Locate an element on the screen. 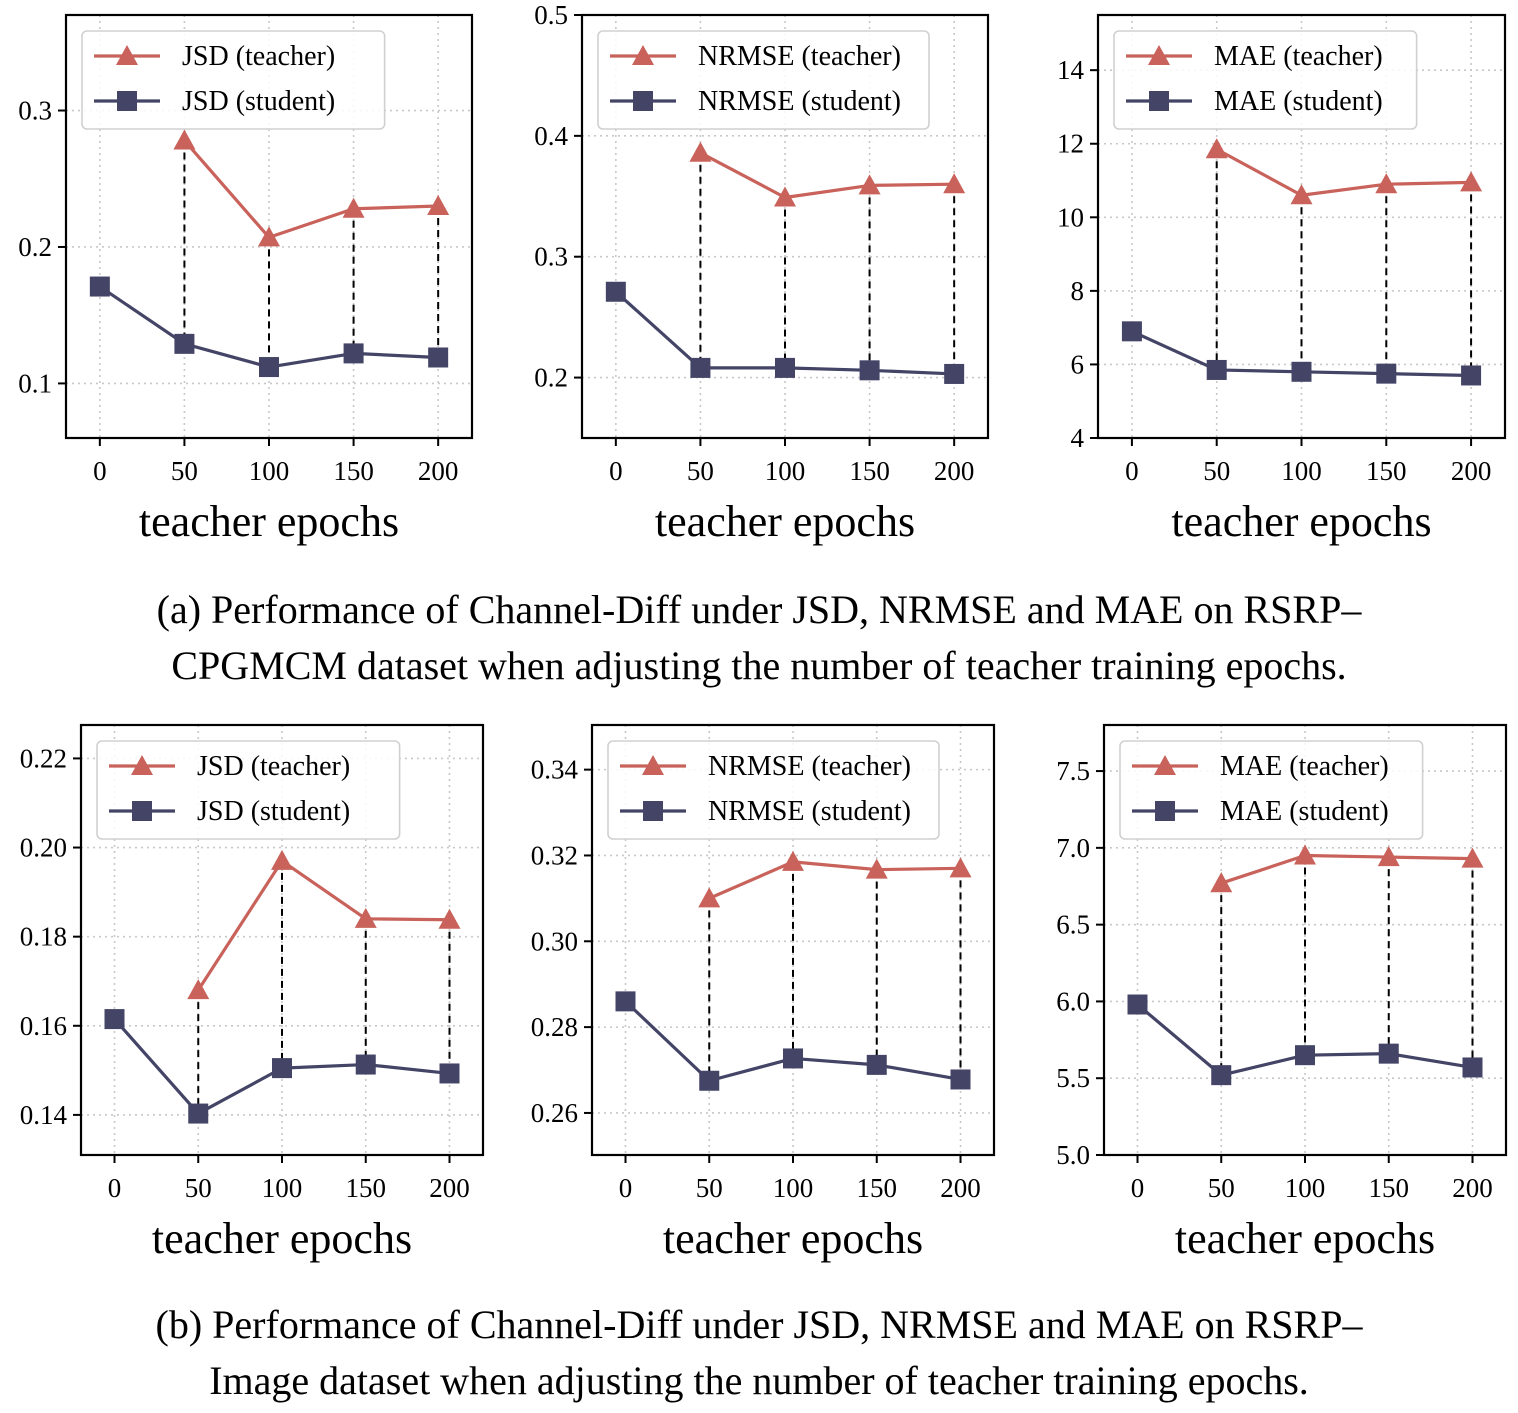 The image size is (1518, 1413). y-tick-label: 10 is located at coordinates (1070, 217).